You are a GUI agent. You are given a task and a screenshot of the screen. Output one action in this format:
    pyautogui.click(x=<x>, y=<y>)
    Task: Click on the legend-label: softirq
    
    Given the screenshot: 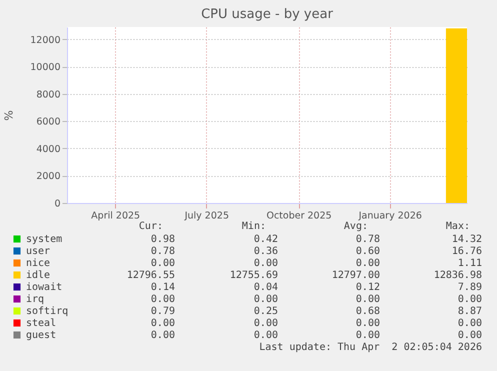 What is the action you would take?
    pyautogui.click(x=47, y=311)
    